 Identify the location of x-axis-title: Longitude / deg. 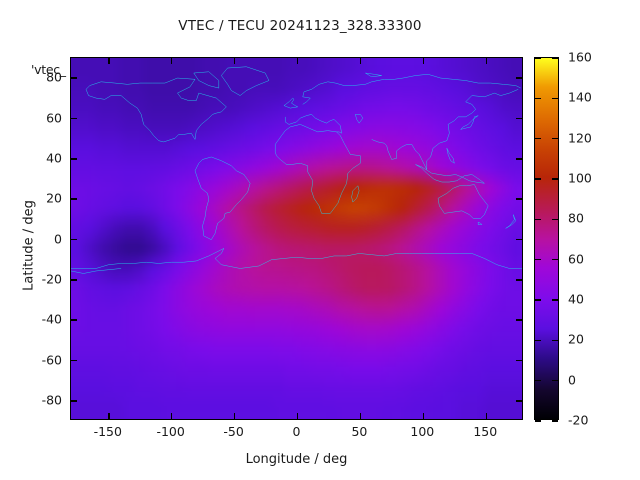
(296, 459).